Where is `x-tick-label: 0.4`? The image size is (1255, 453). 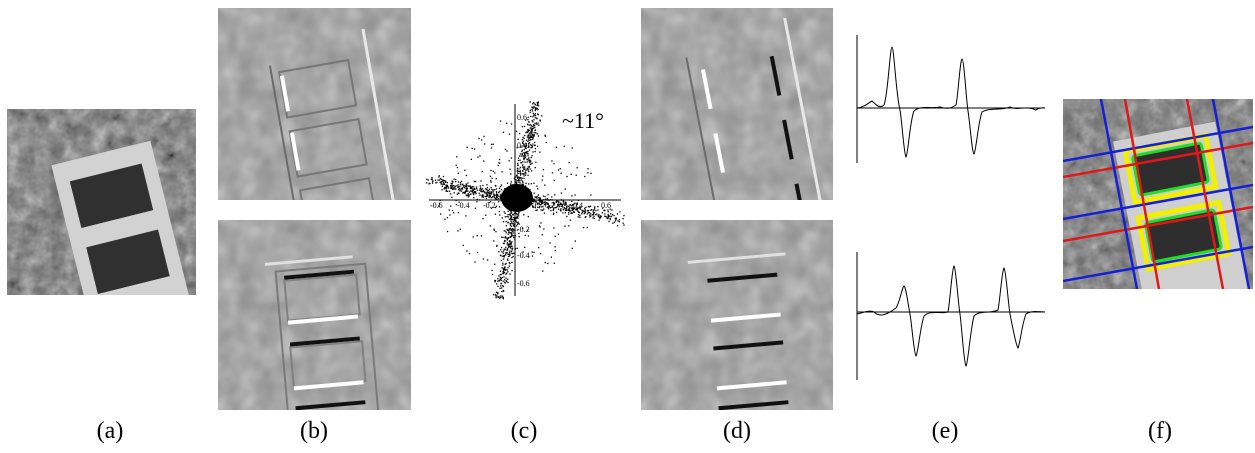 x-tick-label: 0.4 is located at coordinates (578, 205).